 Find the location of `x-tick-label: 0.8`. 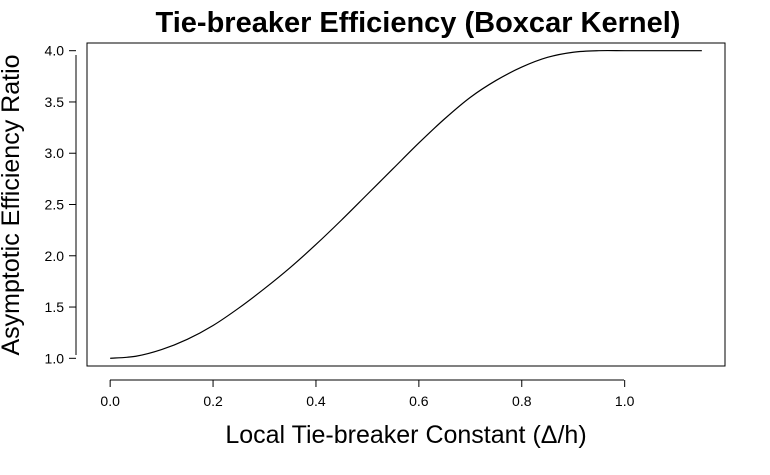

x-tick-label: 0.8 is located at coordinates (522, 401).